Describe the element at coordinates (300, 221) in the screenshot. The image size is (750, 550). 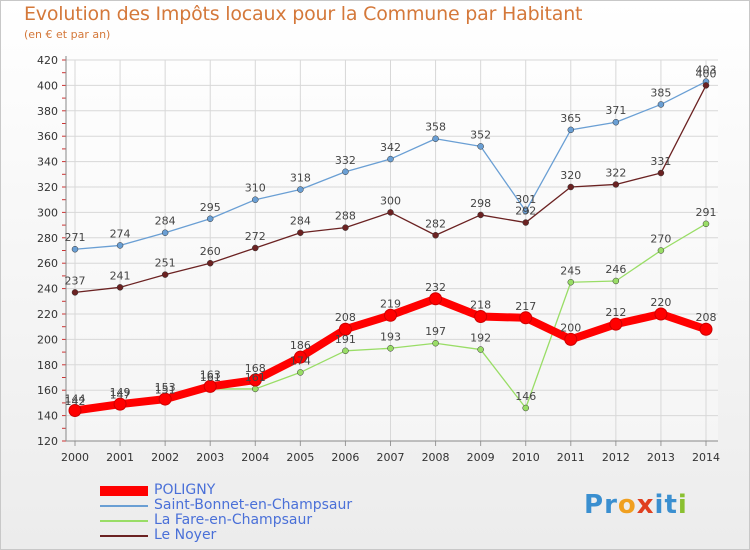
I see `data-label-le-noyer: 284` at that location.